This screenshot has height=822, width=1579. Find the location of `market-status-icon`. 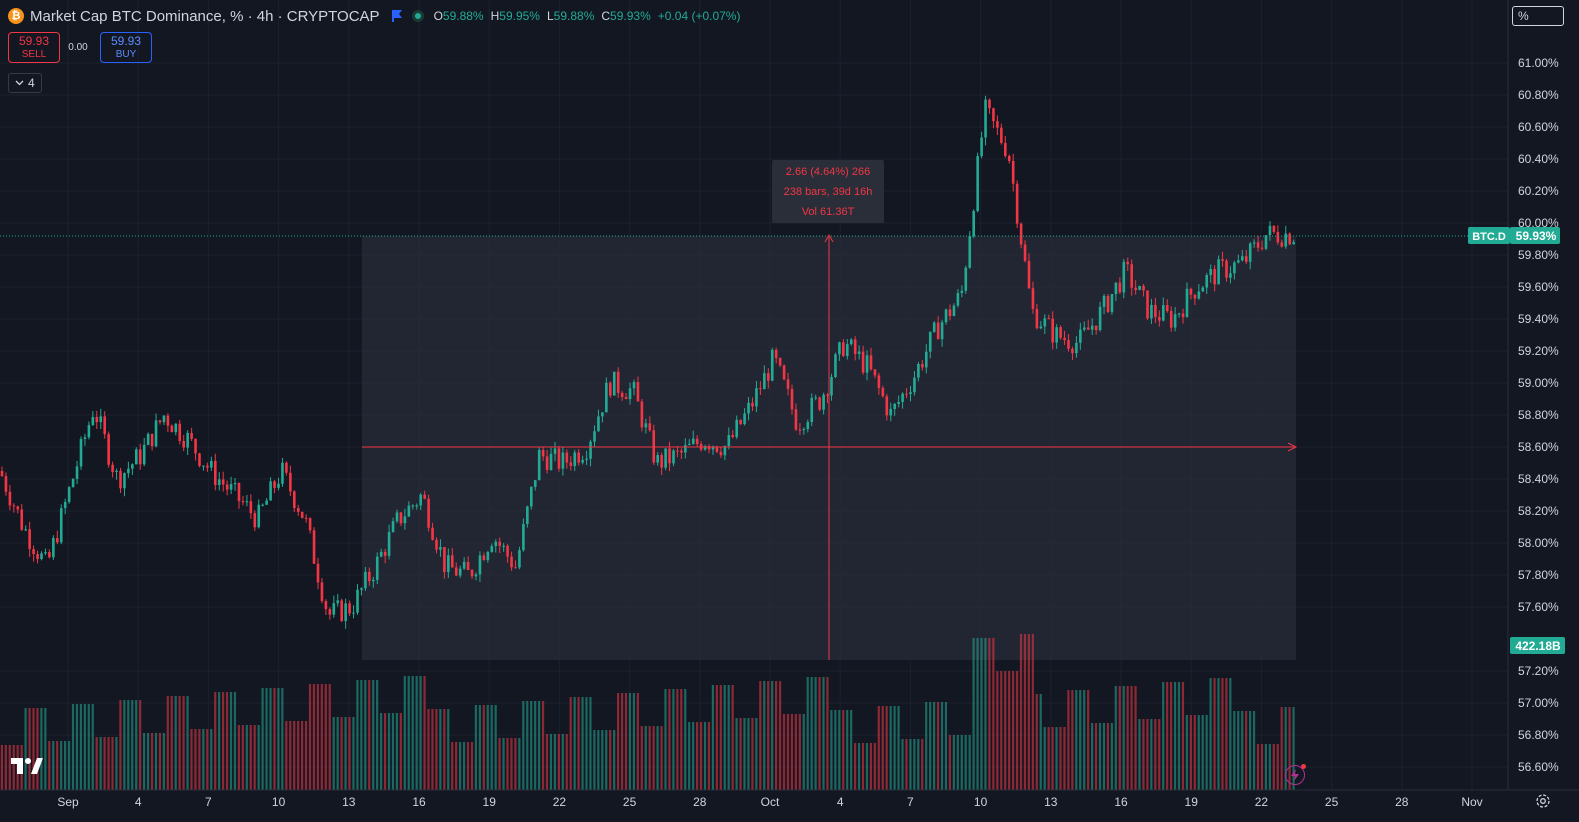

market-status-icon is located at coordinates (417, 16).